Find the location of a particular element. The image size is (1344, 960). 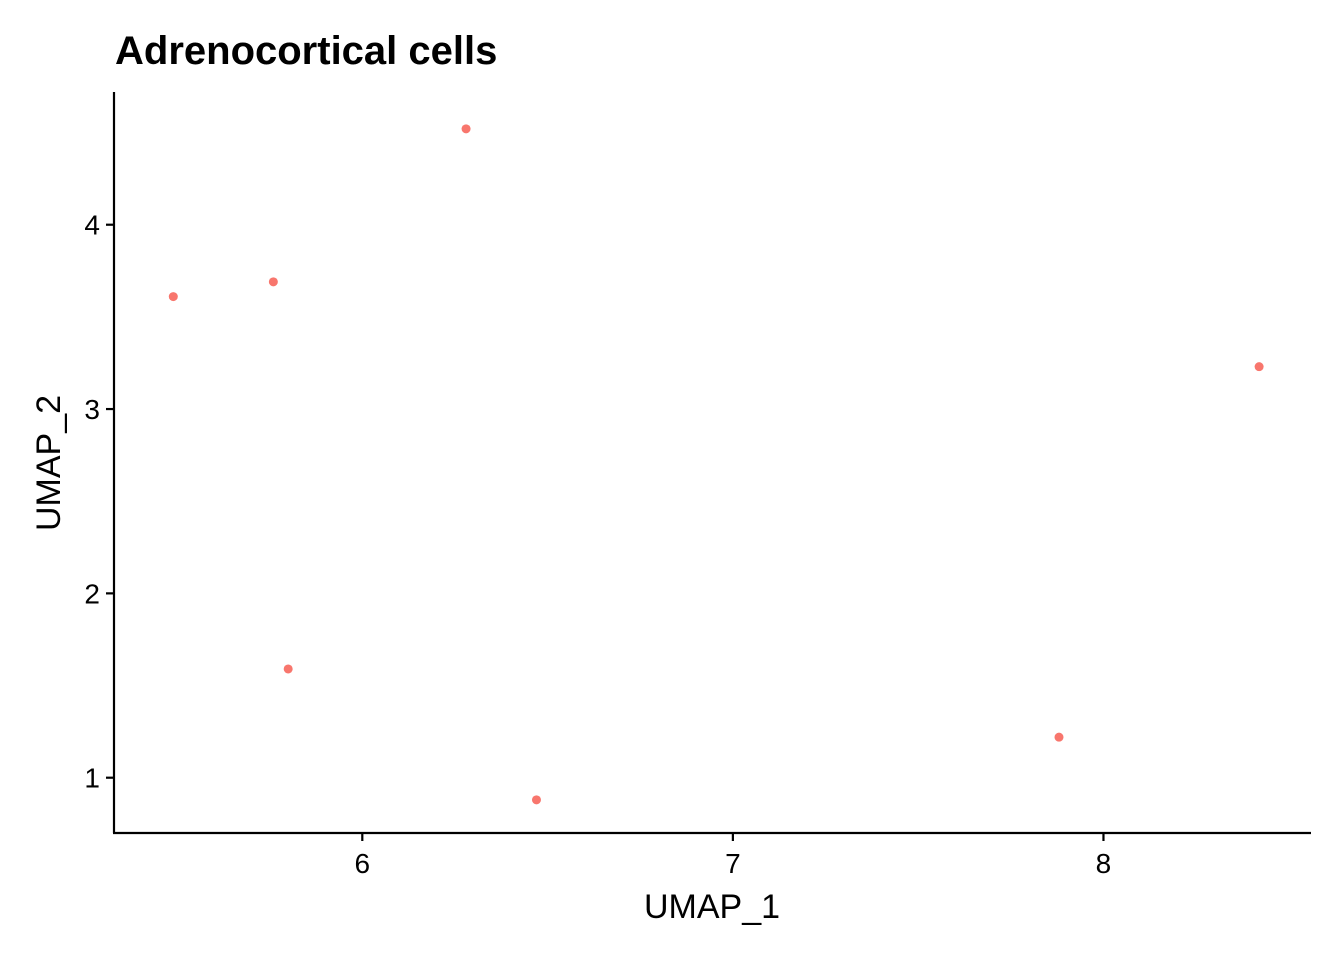

y-tick-label: 2 is located at coordinates (92, 593).